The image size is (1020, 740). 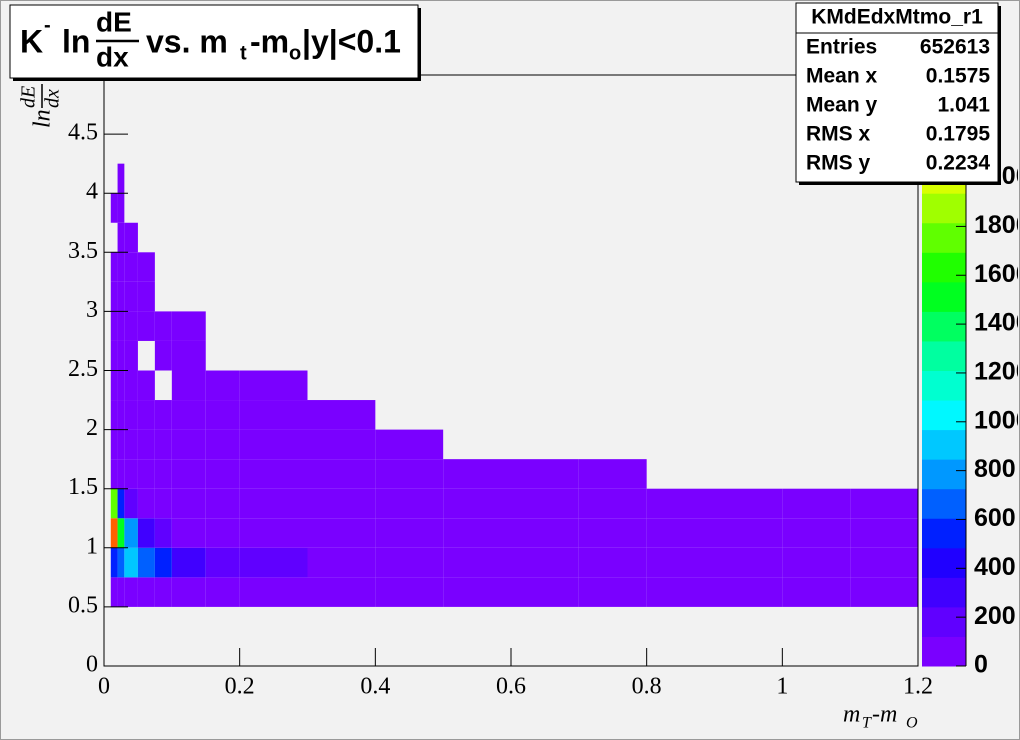 What do you see at coordinates (83, 605) in the screenshot?
I see `y-tick-label: 0.5` at bounding box center [83, 605].